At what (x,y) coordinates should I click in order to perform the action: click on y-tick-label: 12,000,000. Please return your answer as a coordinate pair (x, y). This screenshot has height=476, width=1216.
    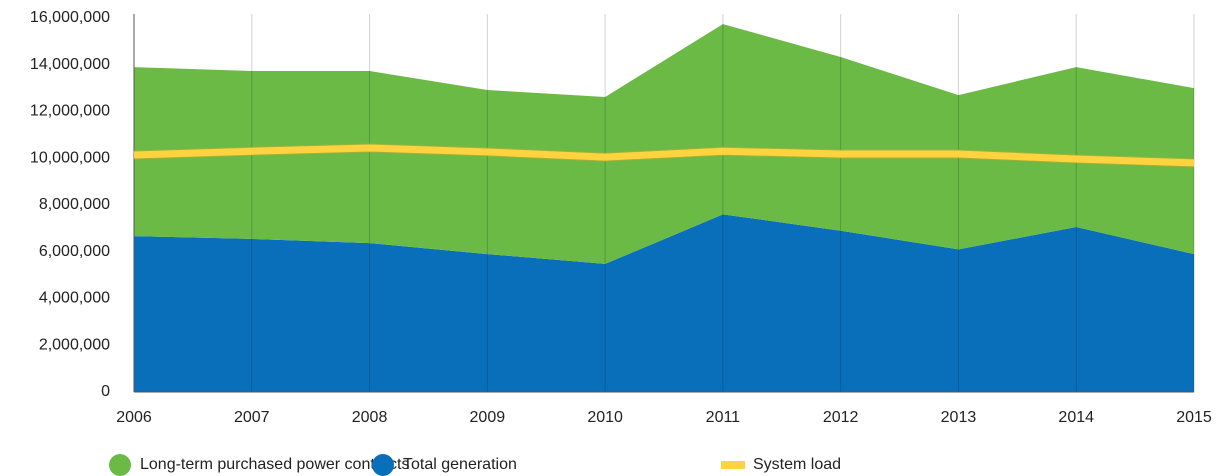
    Looking at the image, I should click on (70, 111).